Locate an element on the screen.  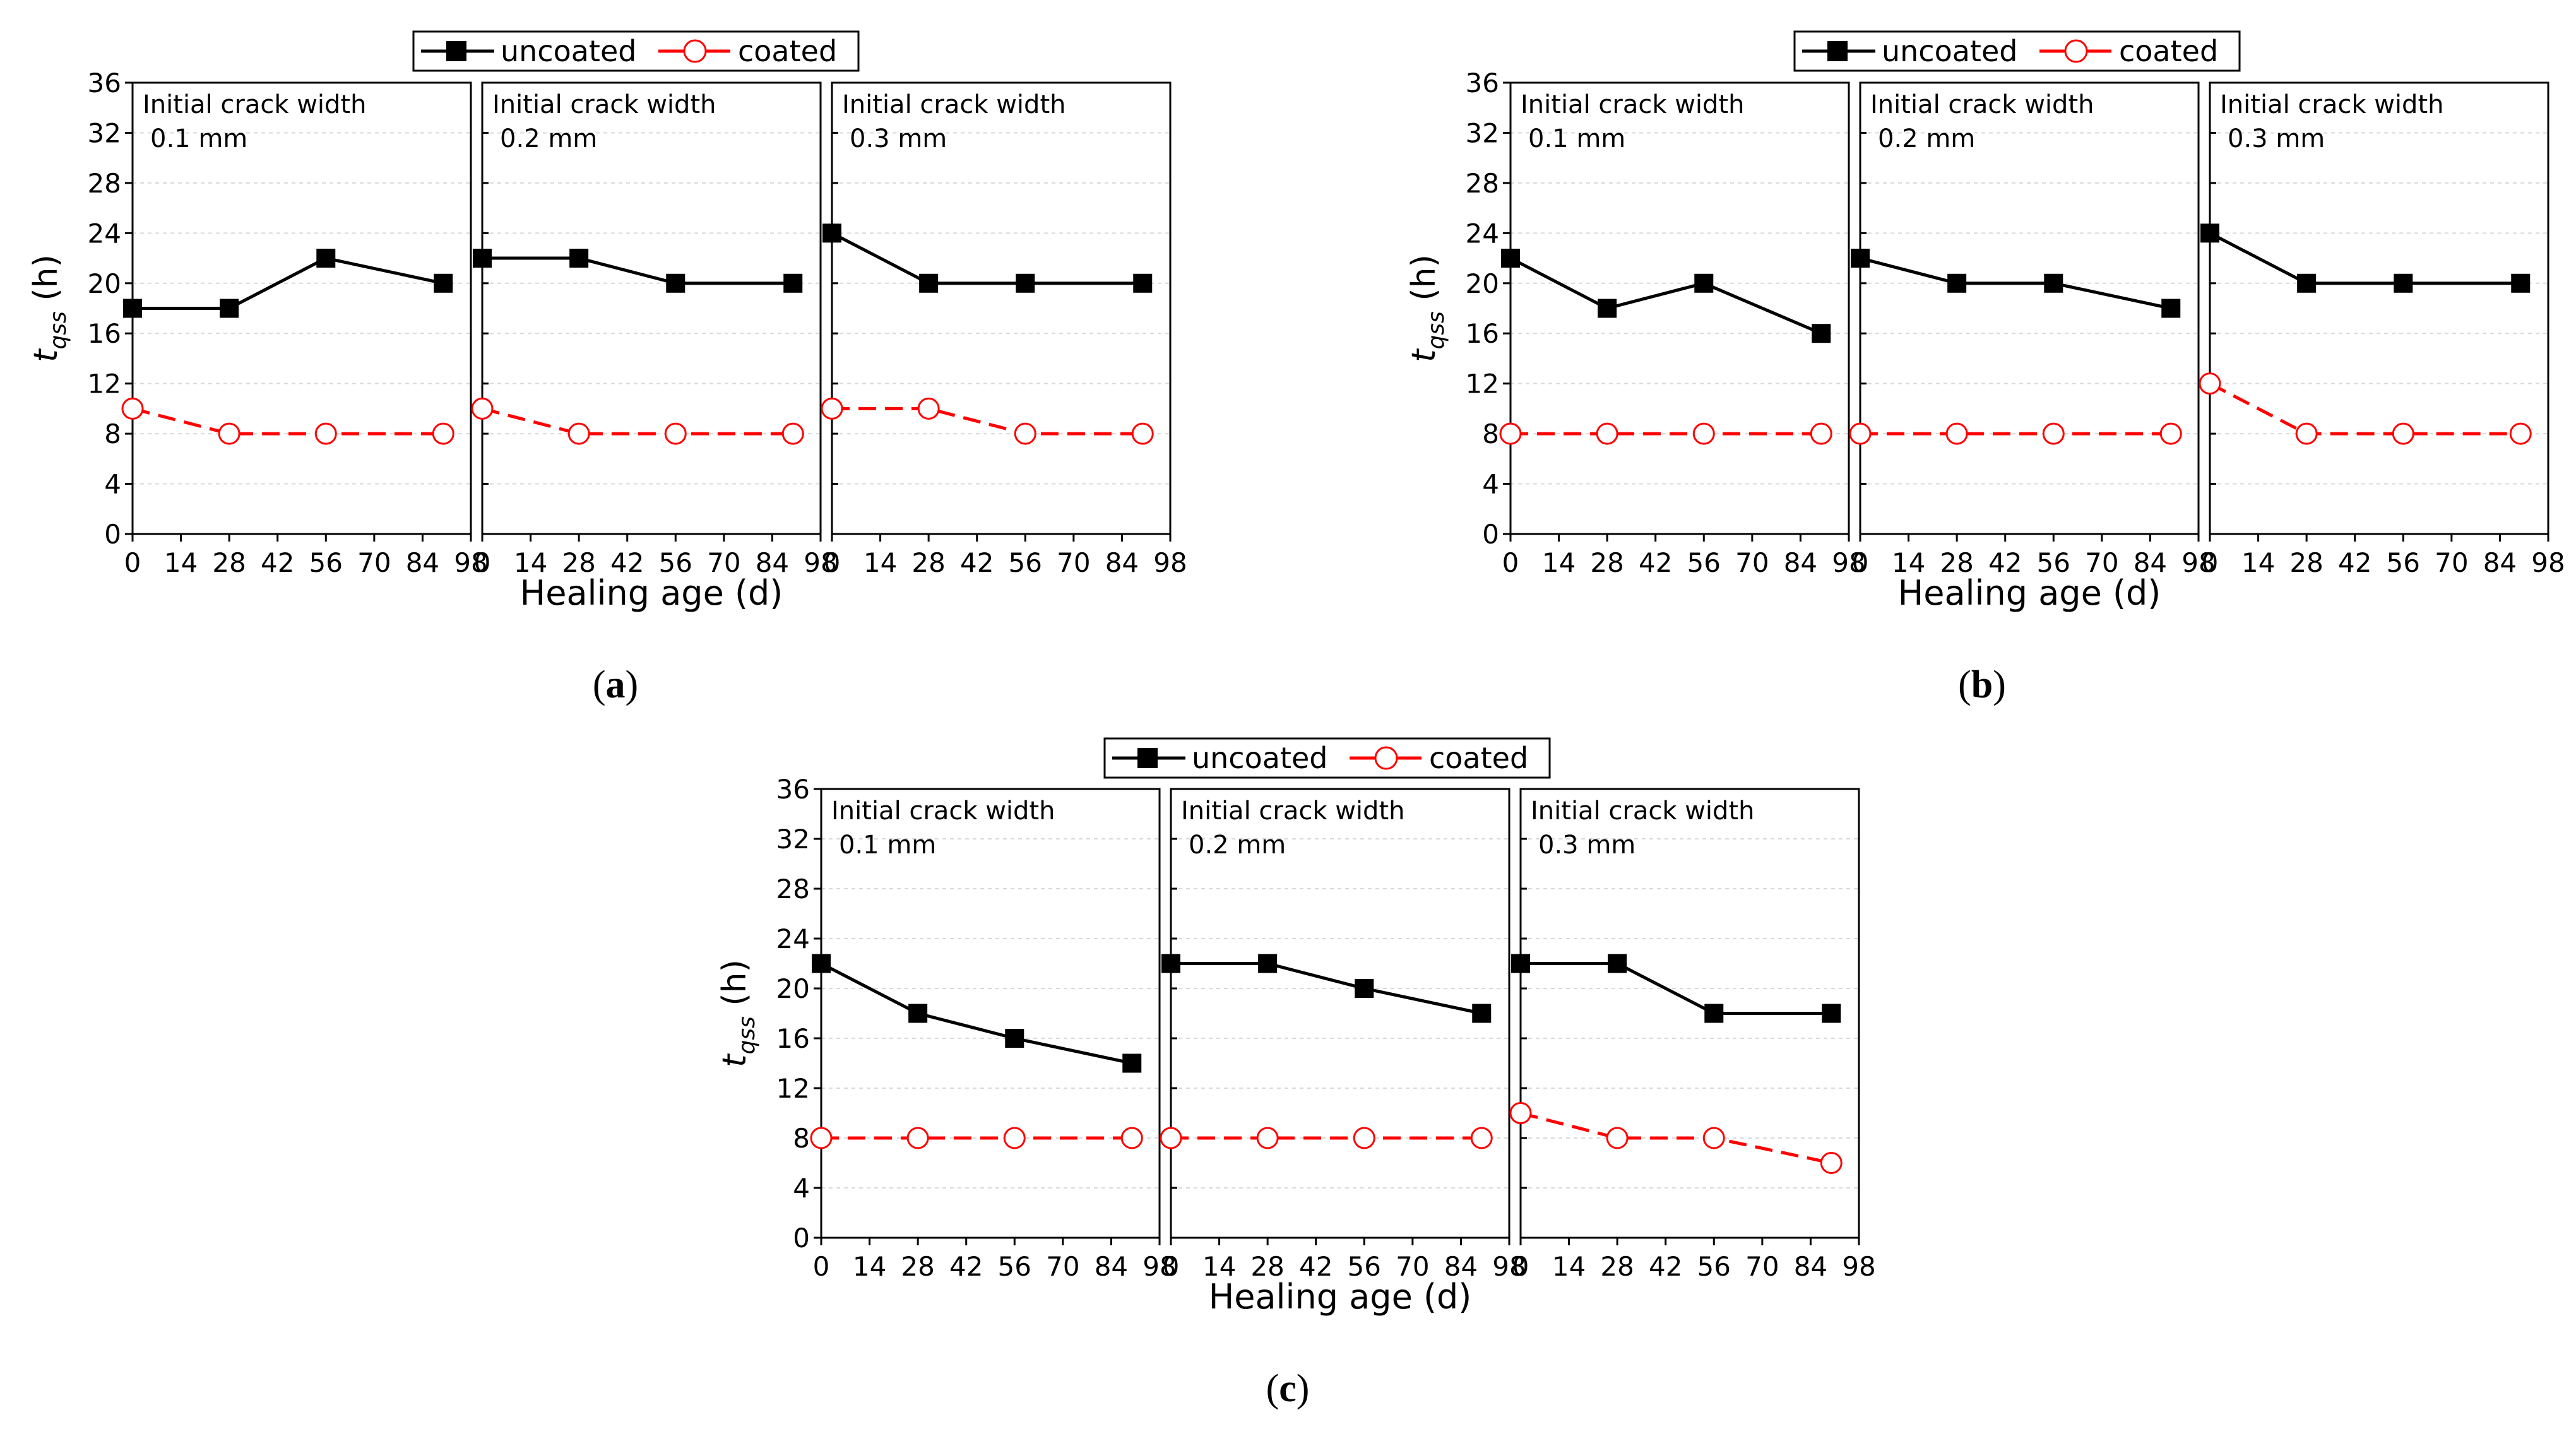
y-tick-label: 20 is located at coordinates (793, 989).